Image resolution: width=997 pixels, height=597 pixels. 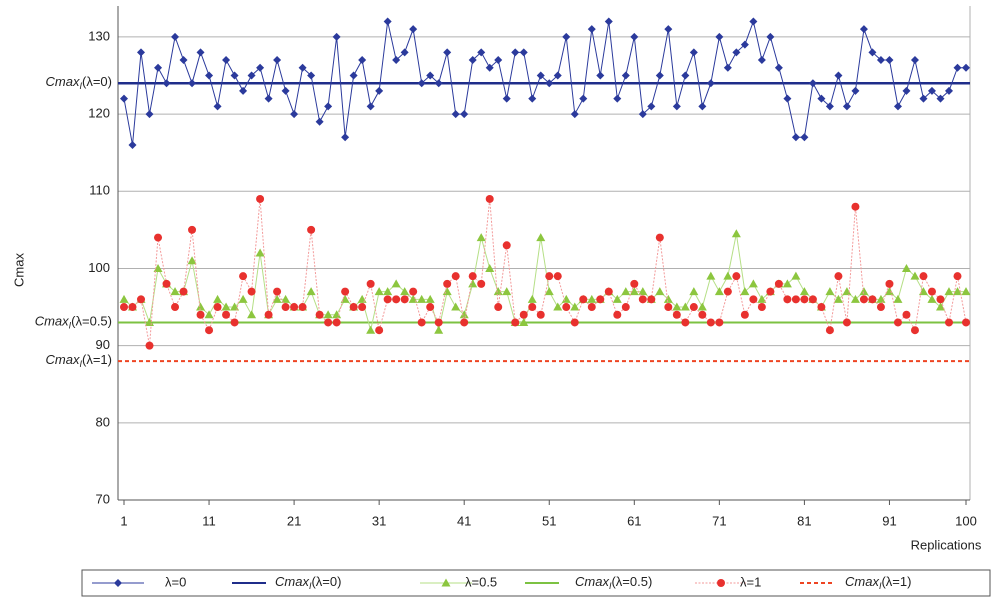 What do you see at coordinates (464, 520) in the screenshot?
I see `x-tick-label: 41` at bounding box center [464, 520].